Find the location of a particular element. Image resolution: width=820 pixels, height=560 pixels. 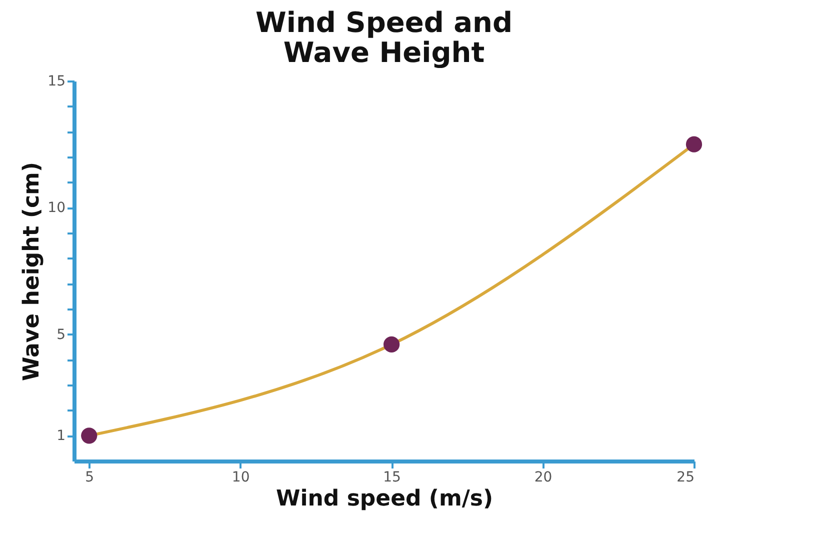

y-tick-label: 10 is located at coordinates (57, 208).